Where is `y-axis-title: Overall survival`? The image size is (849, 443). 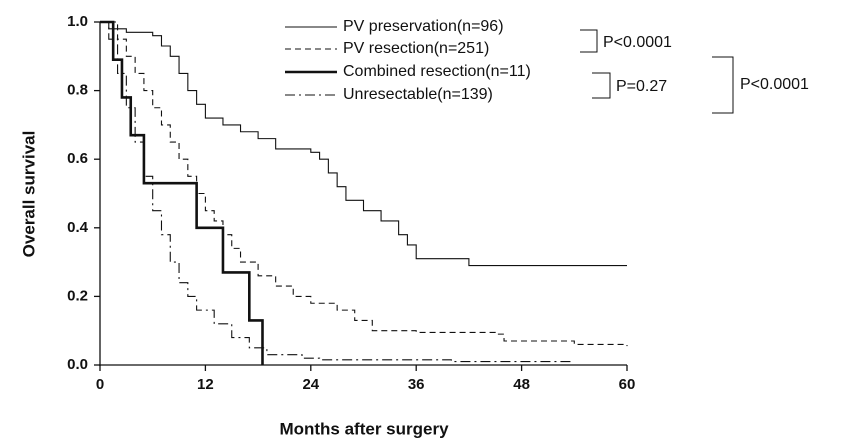
y-axis-title: Overall survival is located at coordinates (28, 194).